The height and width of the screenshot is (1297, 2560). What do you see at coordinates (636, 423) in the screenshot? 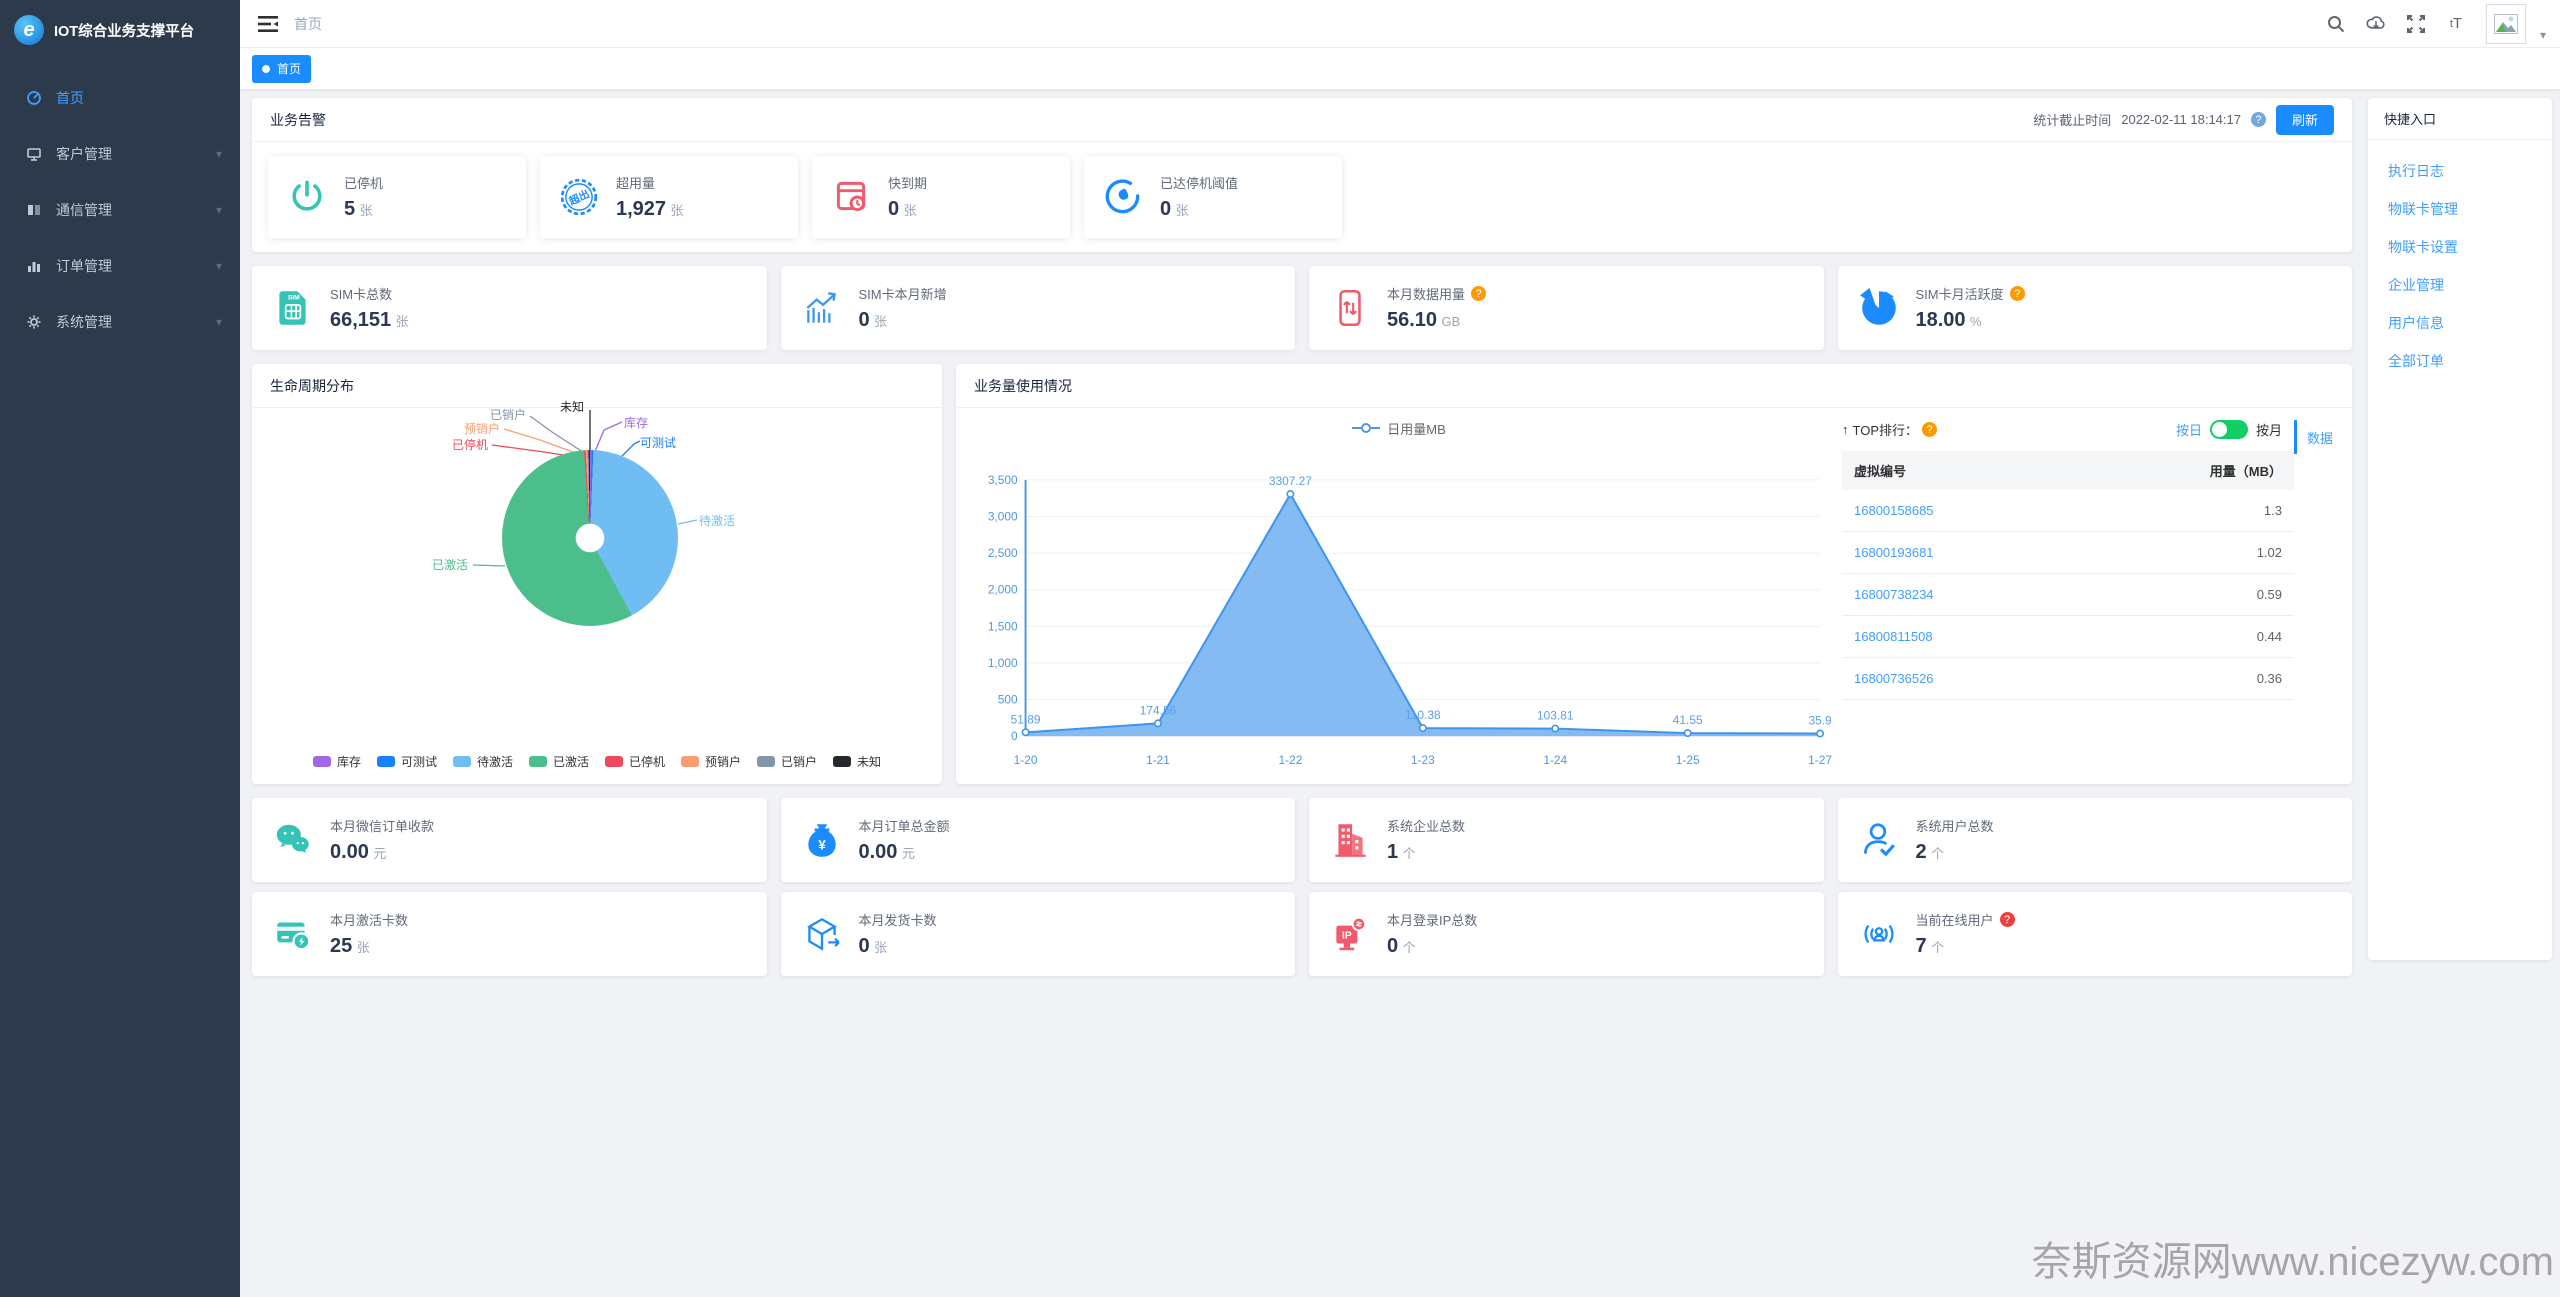
I see `pie-callout-label: 库存` at bounding box center [636, 423].